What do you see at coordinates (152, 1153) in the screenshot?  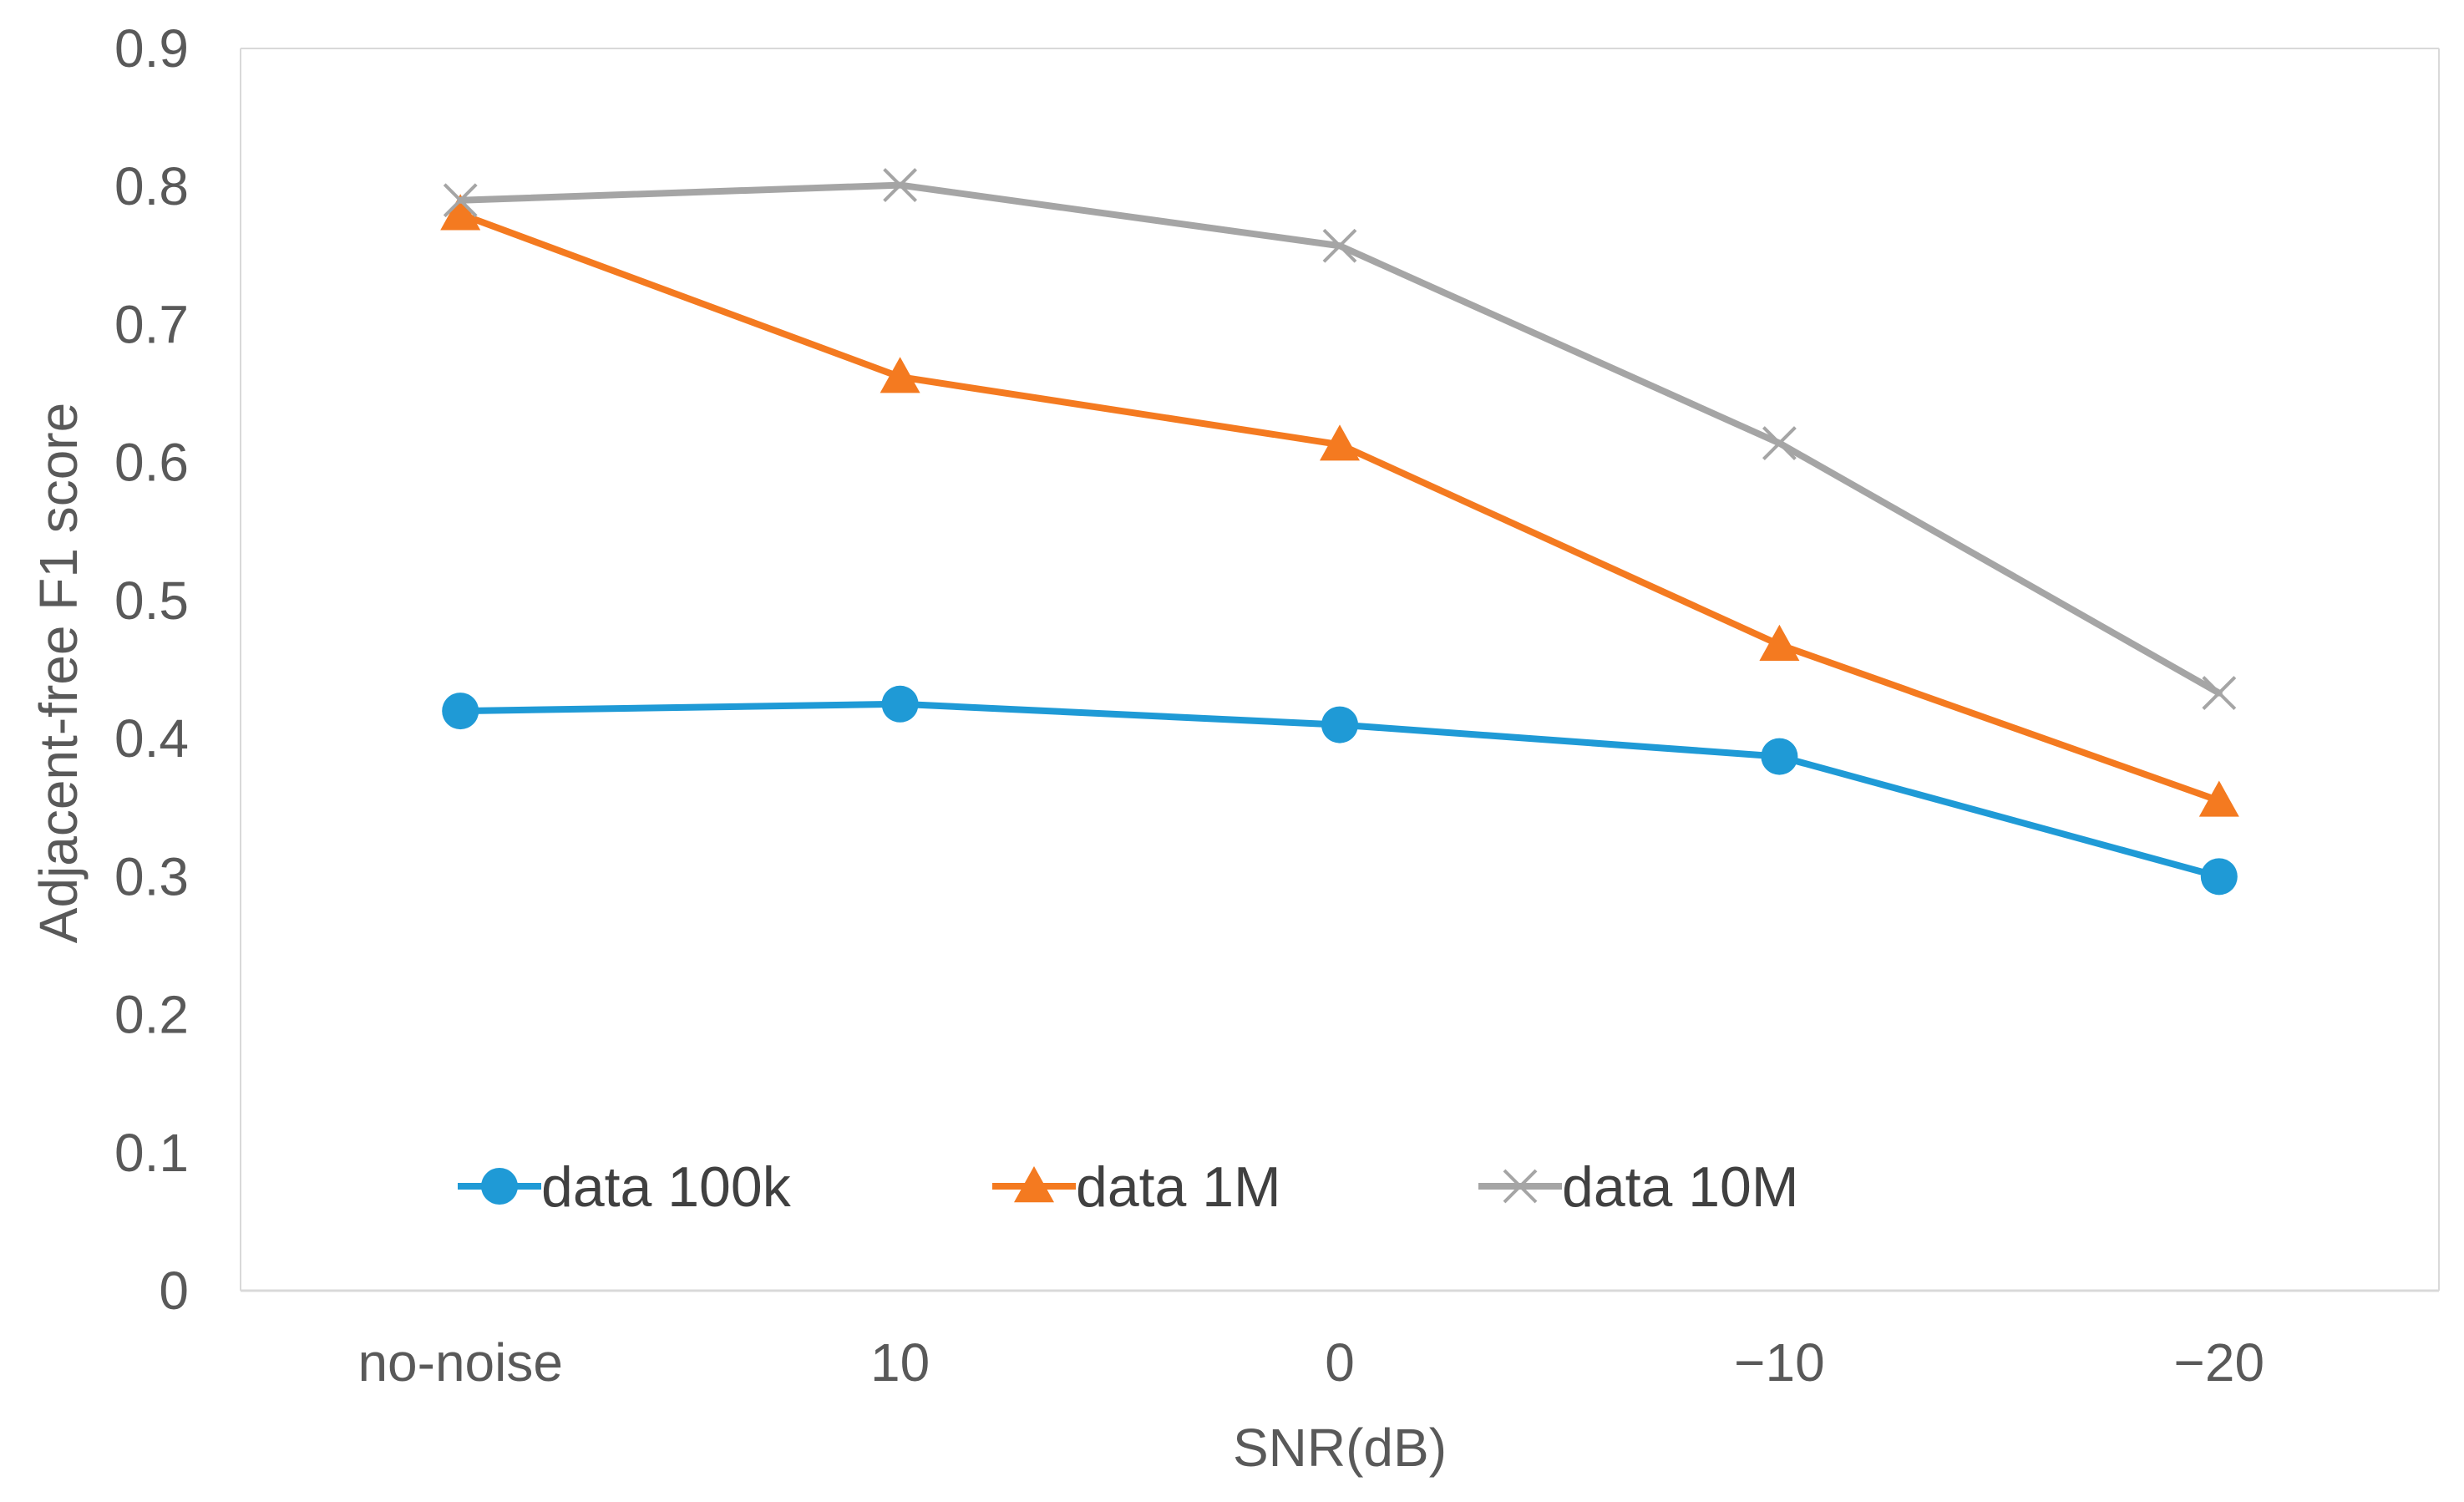 I see `y-tick-label: 0.1` at bounding box center [152, 1153].